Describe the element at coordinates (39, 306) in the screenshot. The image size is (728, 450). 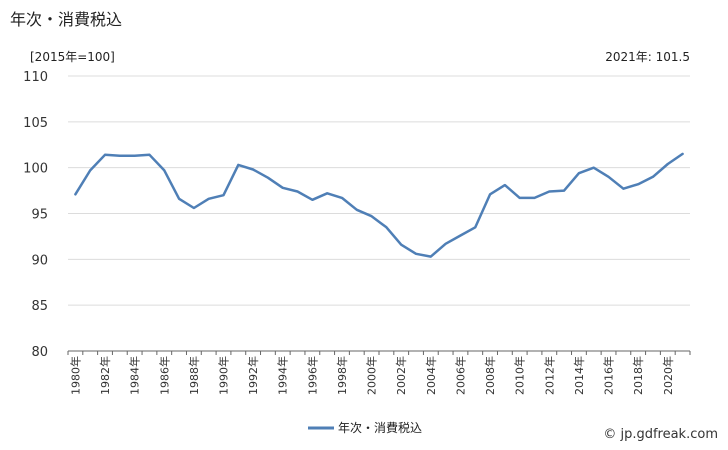
I see `y-tick-label: 85` at that location.